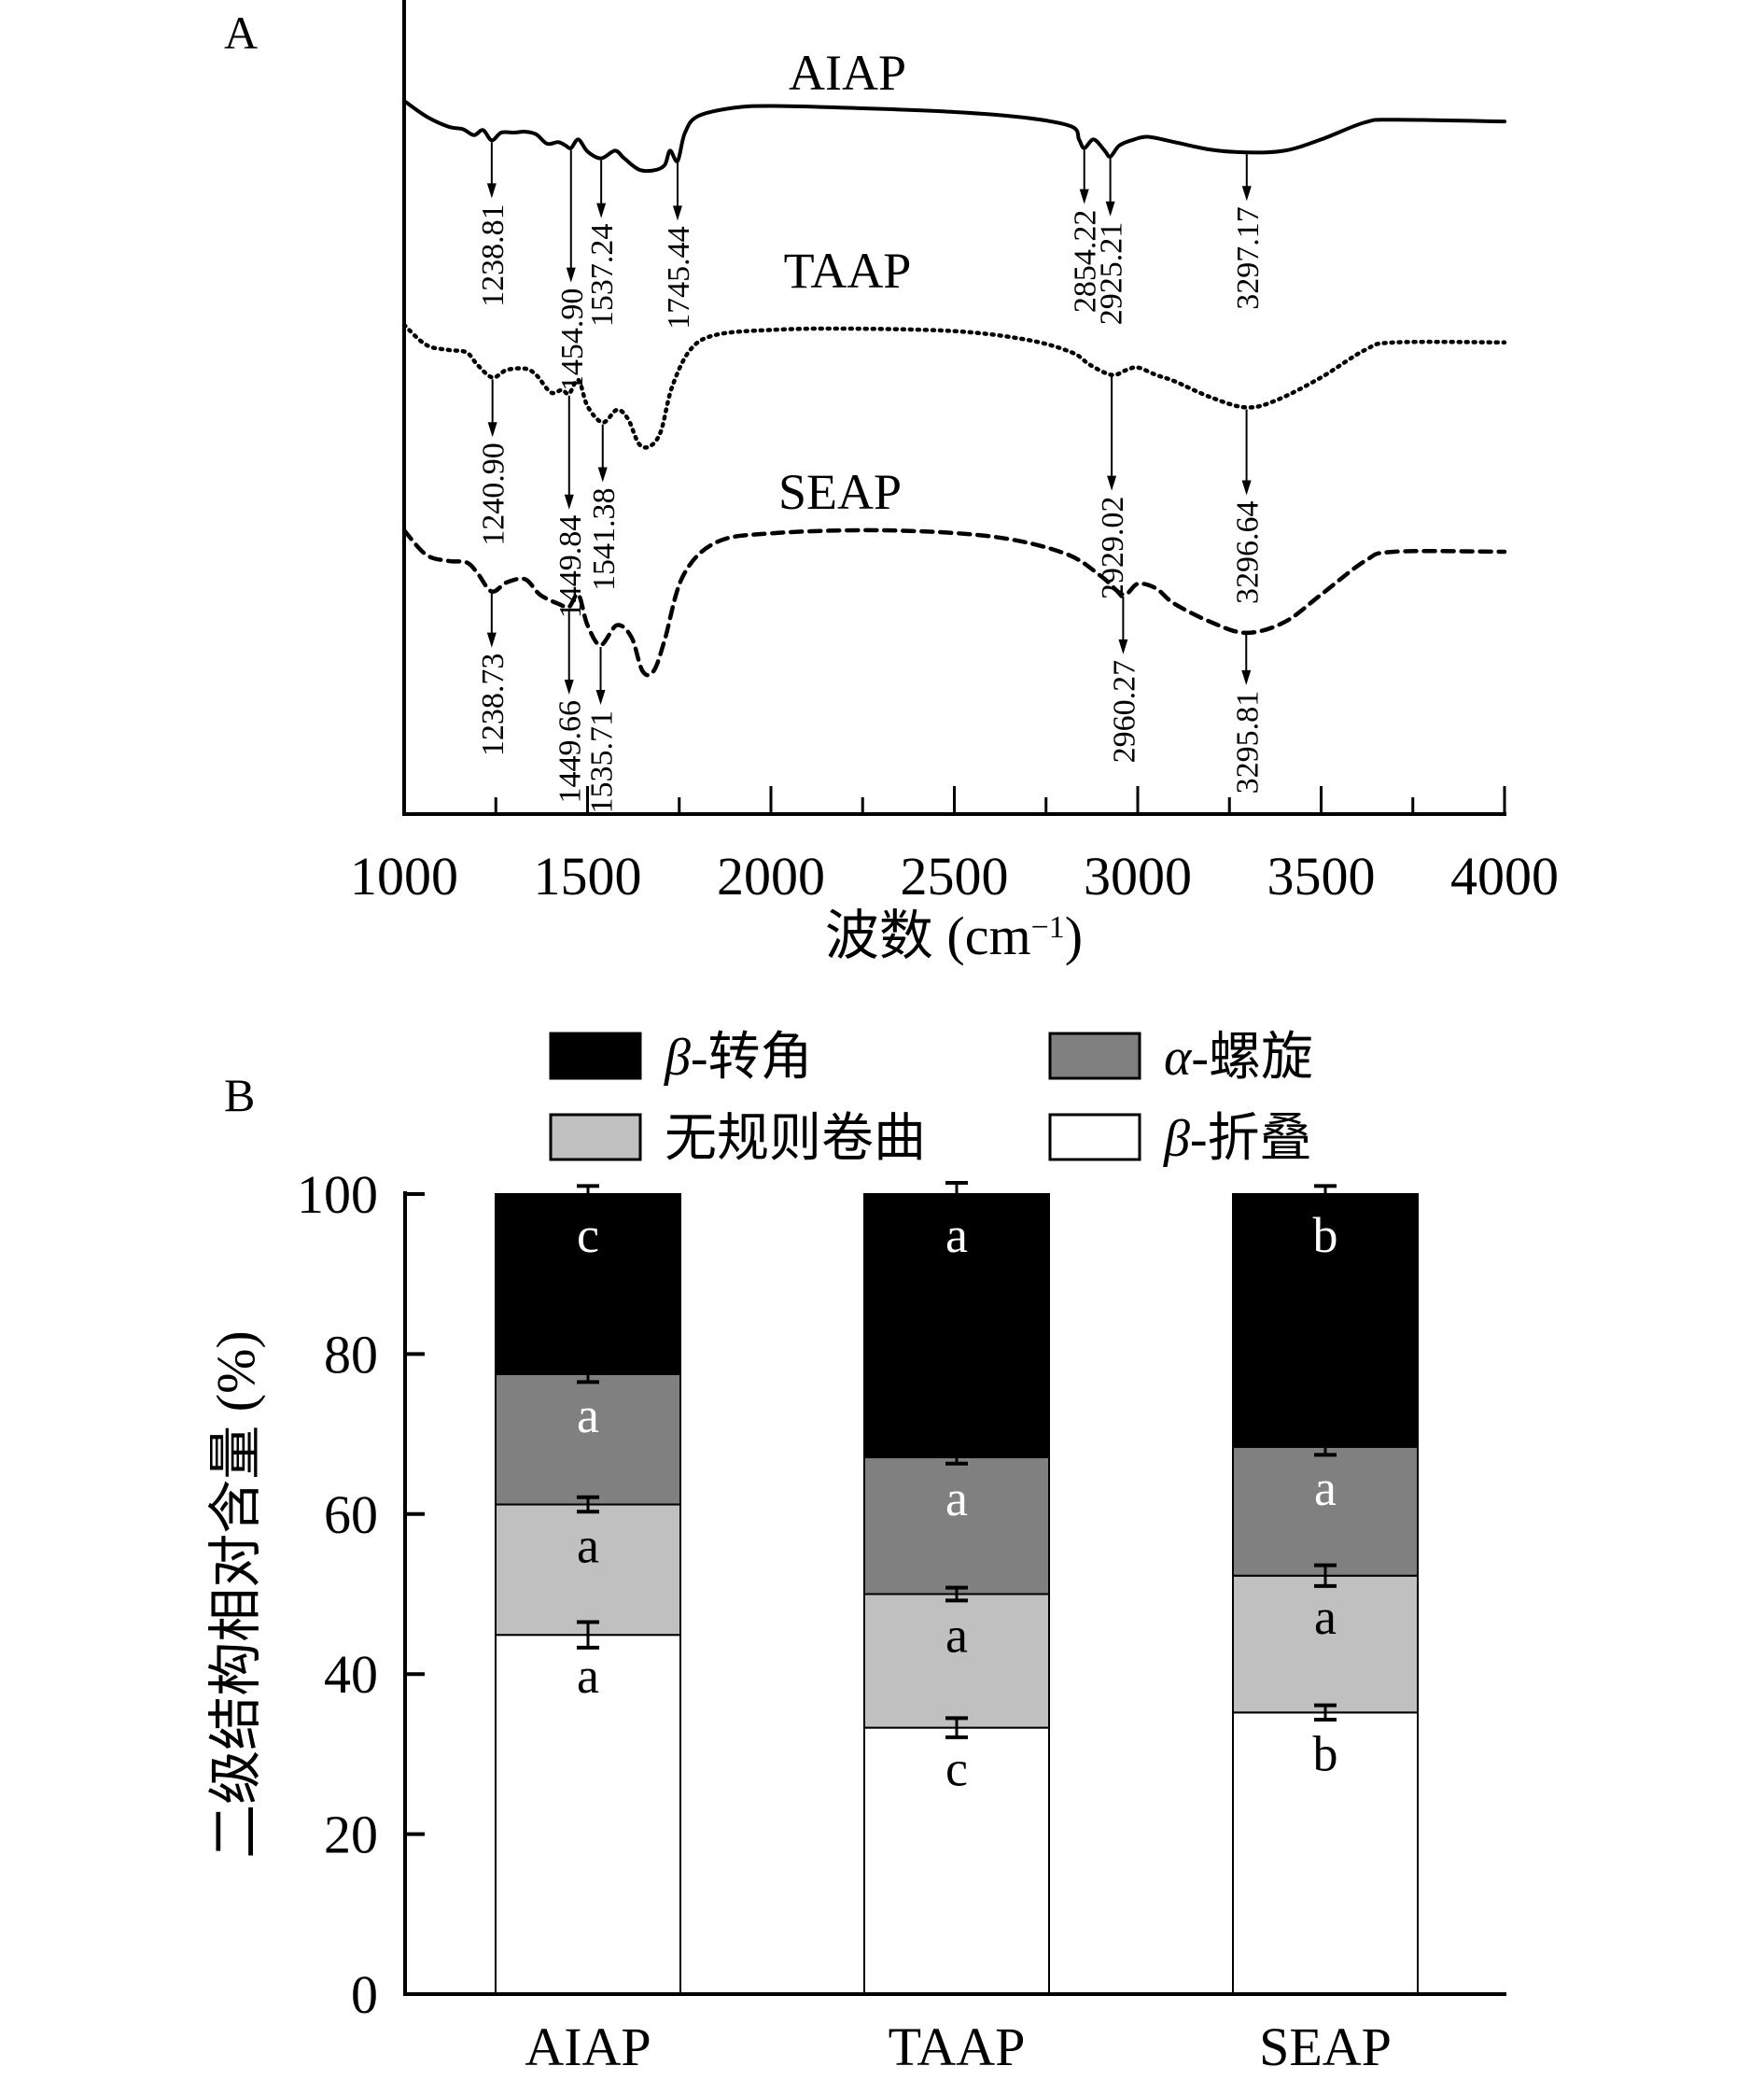  I want to click on legend-text: -折叠, so click(1251, 1139).